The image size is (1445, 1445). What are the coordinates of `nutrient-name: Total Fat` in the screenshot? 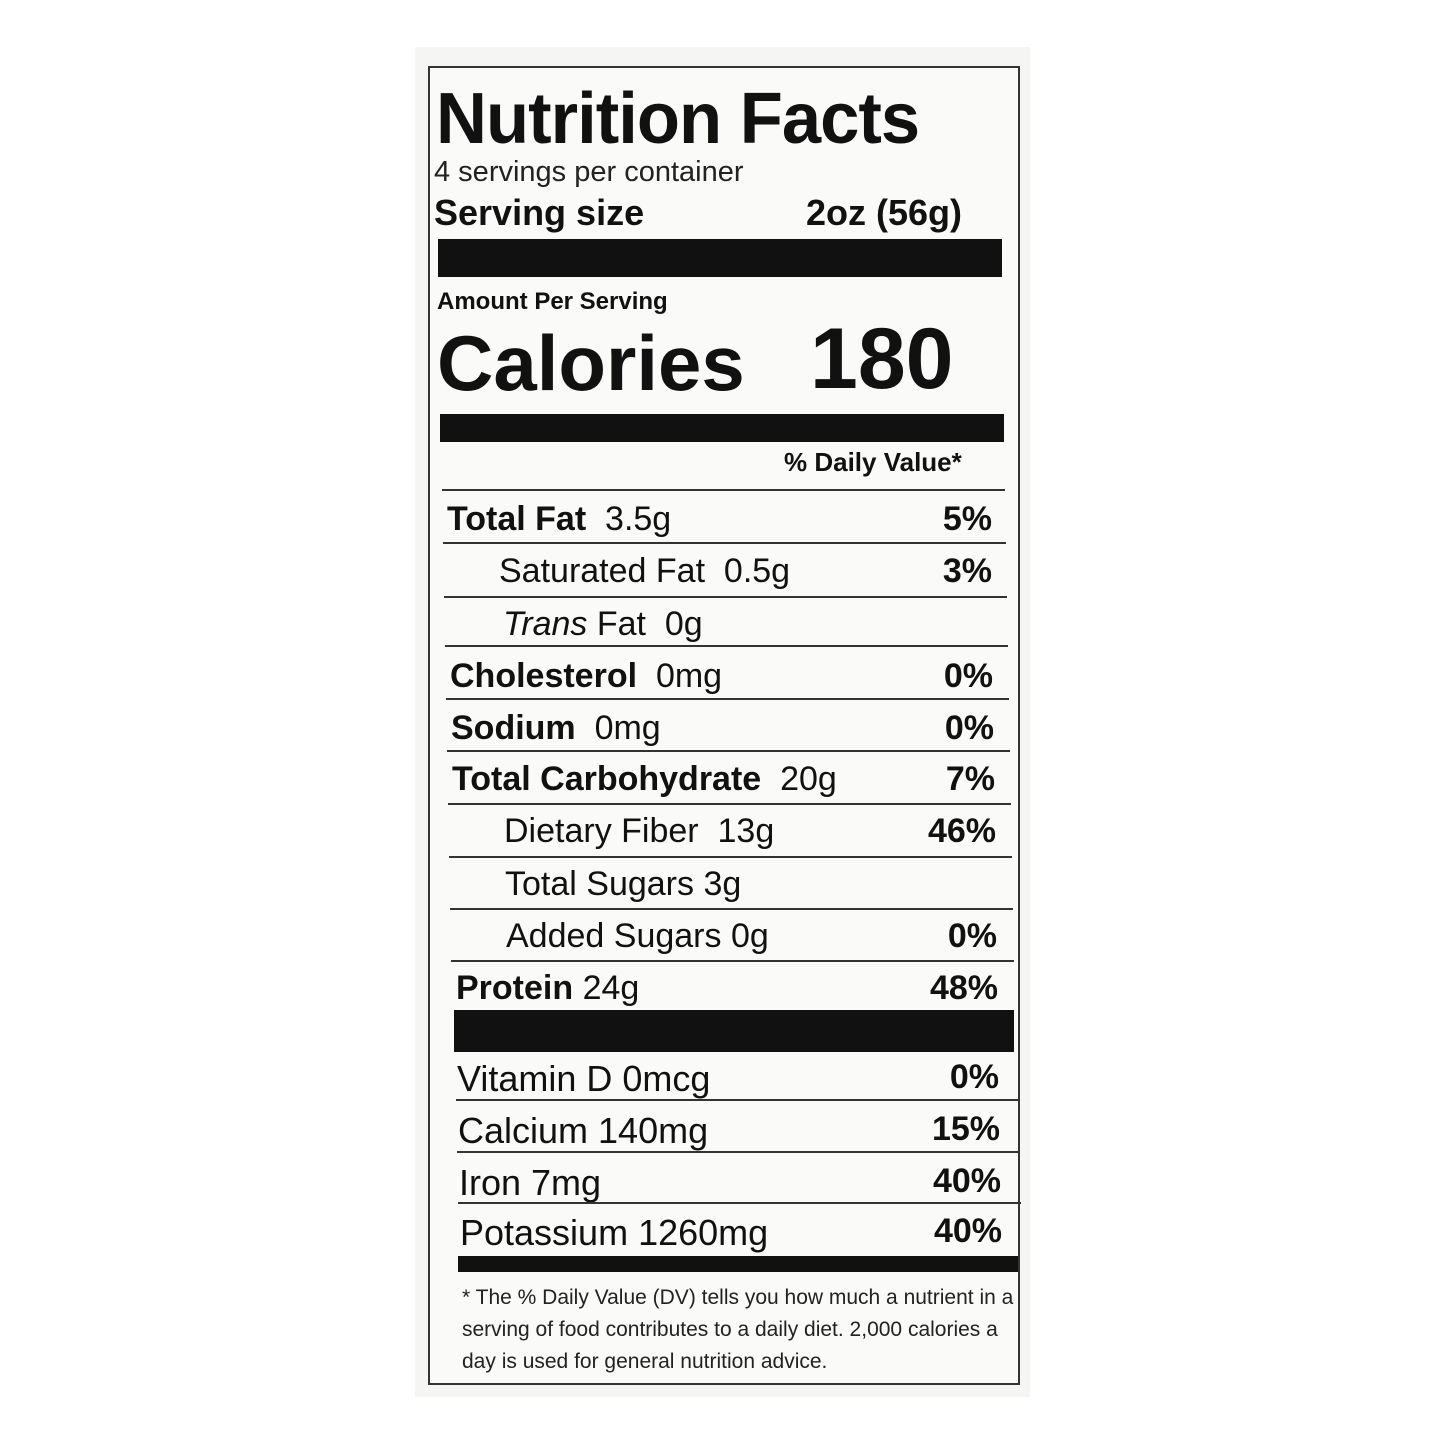 It's located at (517, 519).